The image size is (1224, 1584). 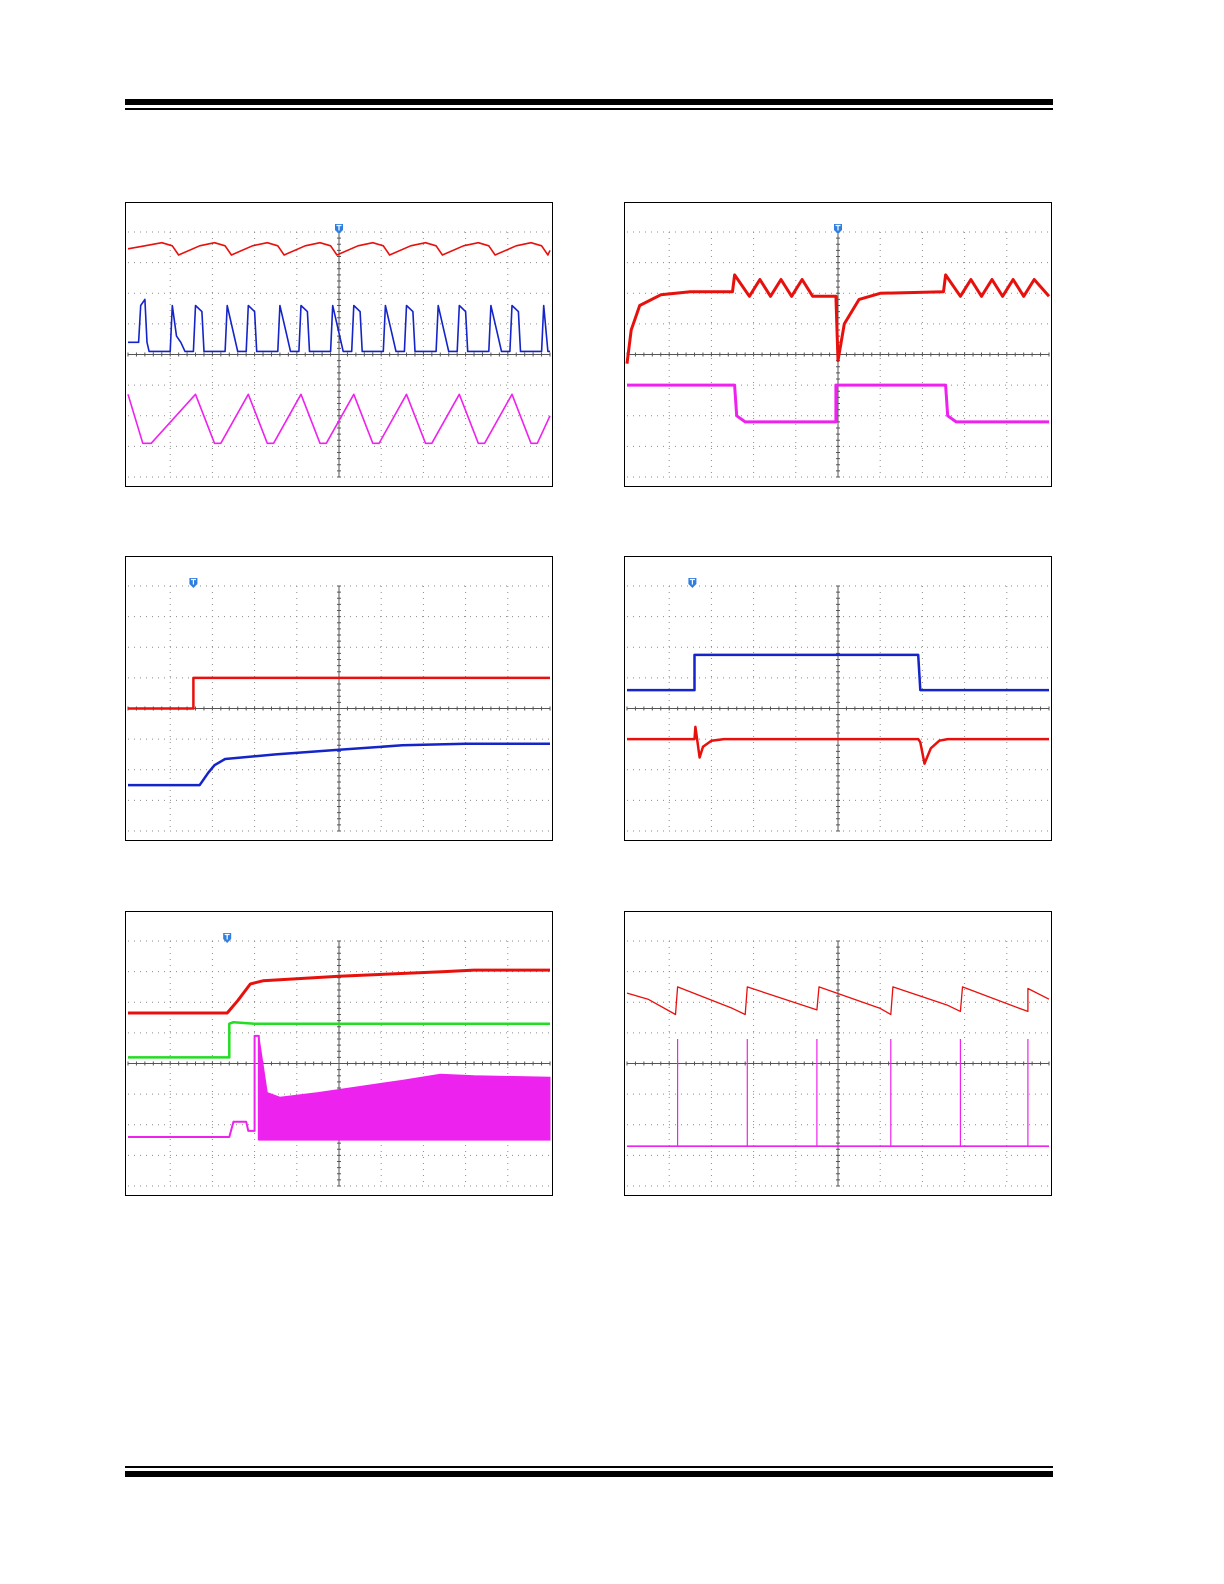 What do you see at coordinates (589, 102) in the screenshot?
I see `header-rule-thick` at bounding box center [589, 102].